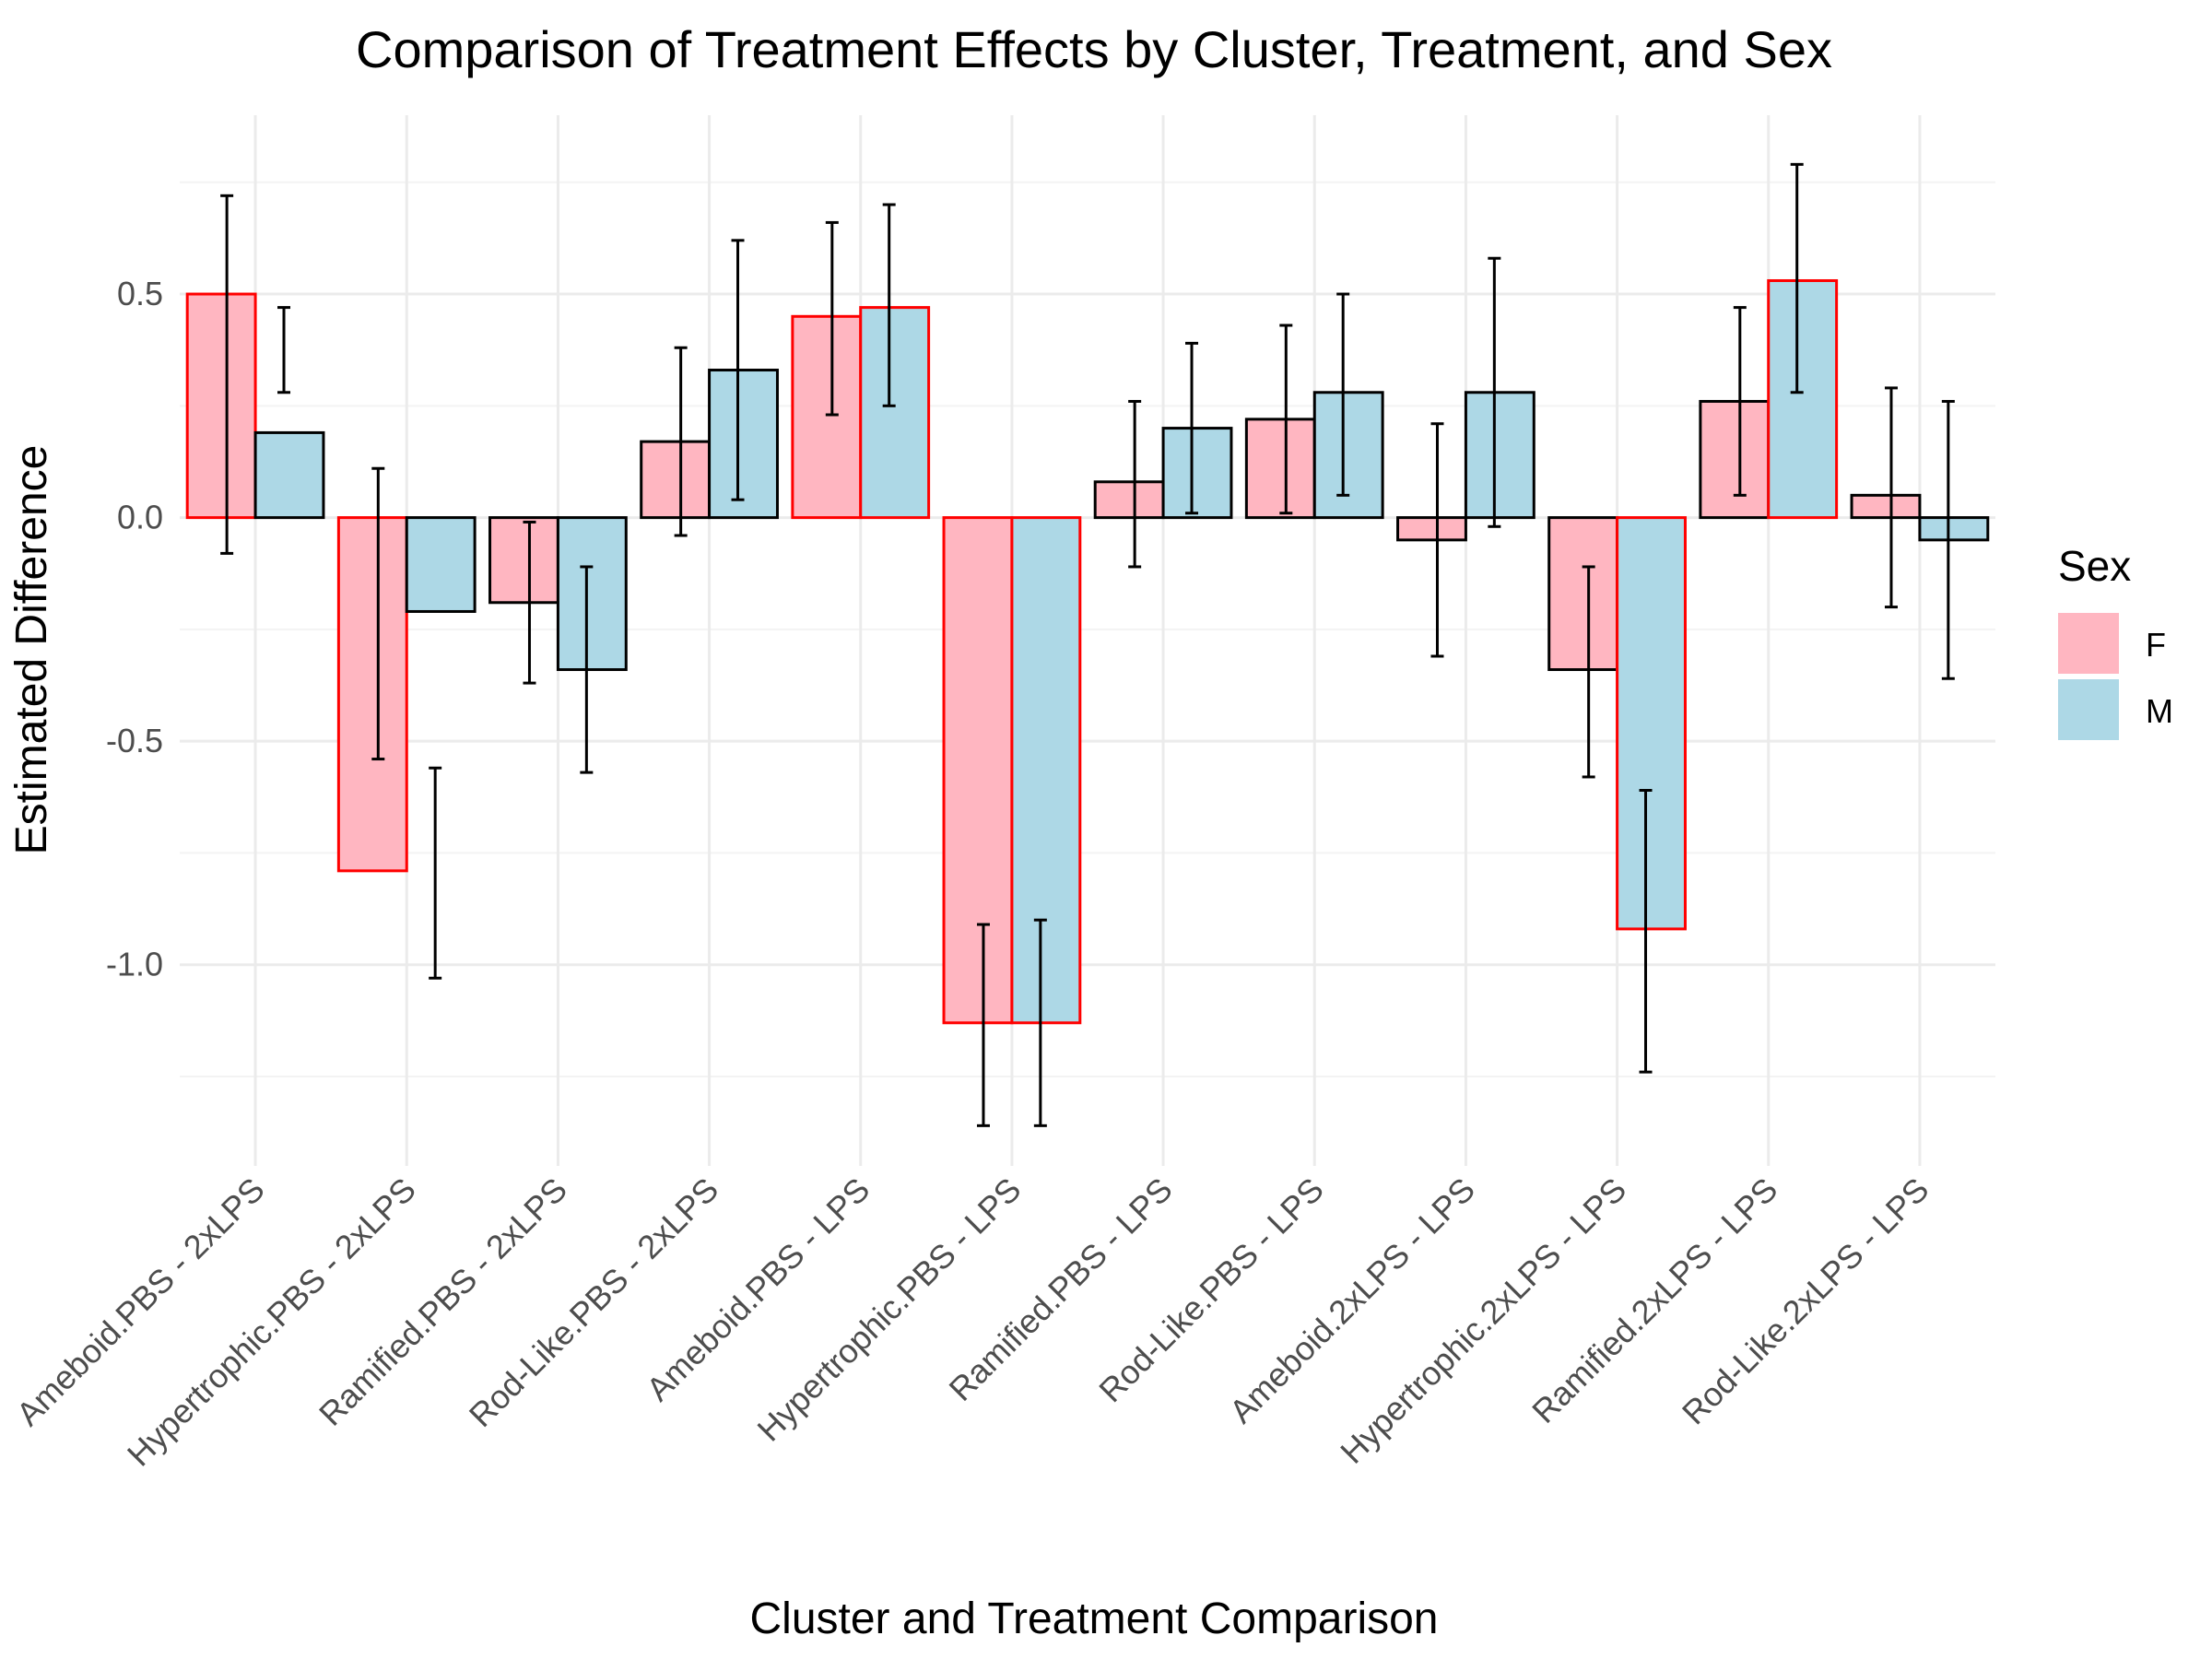 This screenshot has height=1659, width=2212. Describe the element at coordinates (140, 293) in the screenshot. I see `y-tick-label: 0.5` at that location.